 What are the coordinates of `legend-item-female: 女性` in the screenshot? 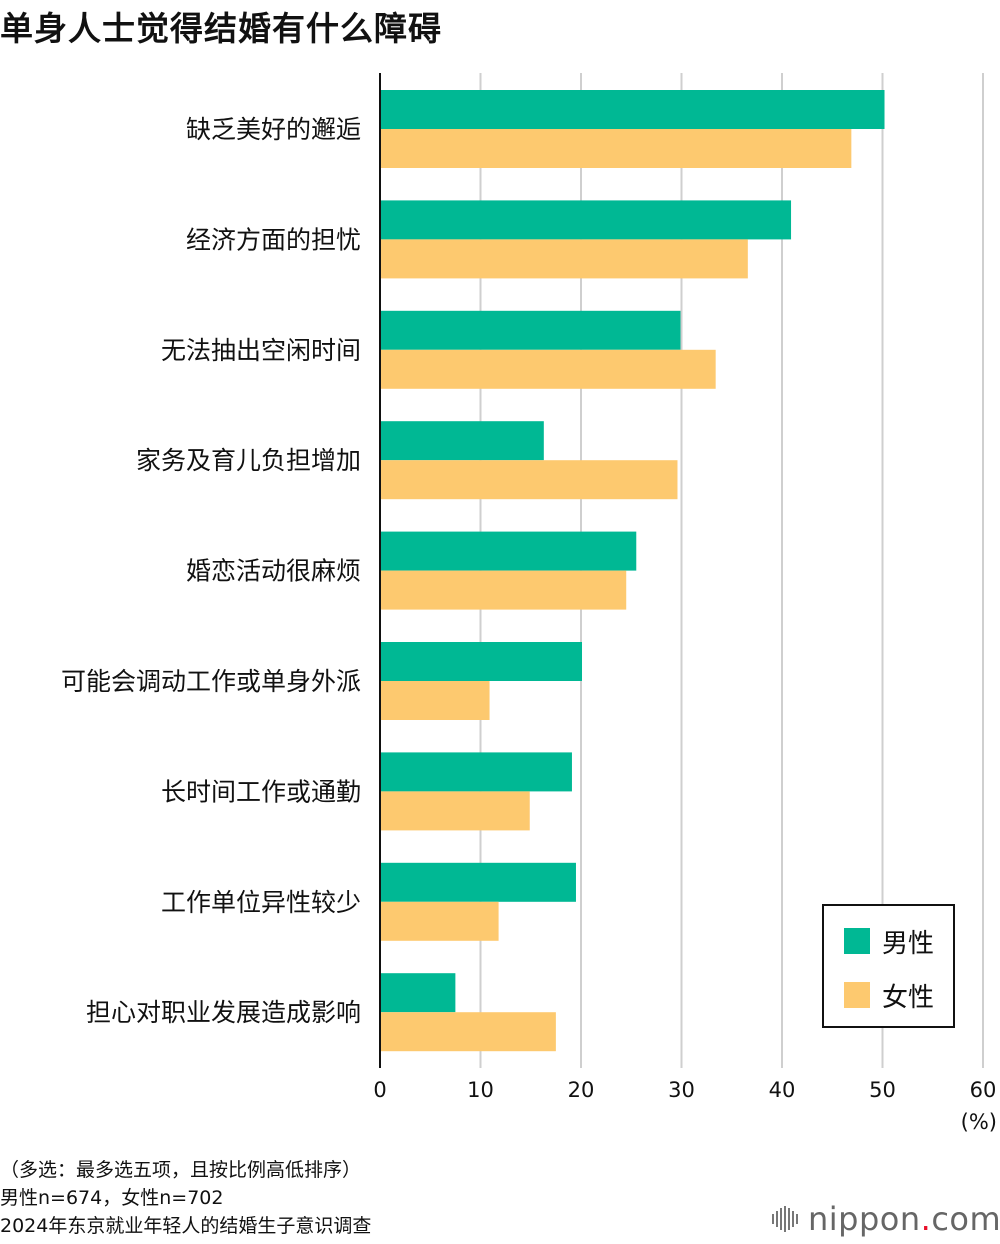 It's located at (889, 996).